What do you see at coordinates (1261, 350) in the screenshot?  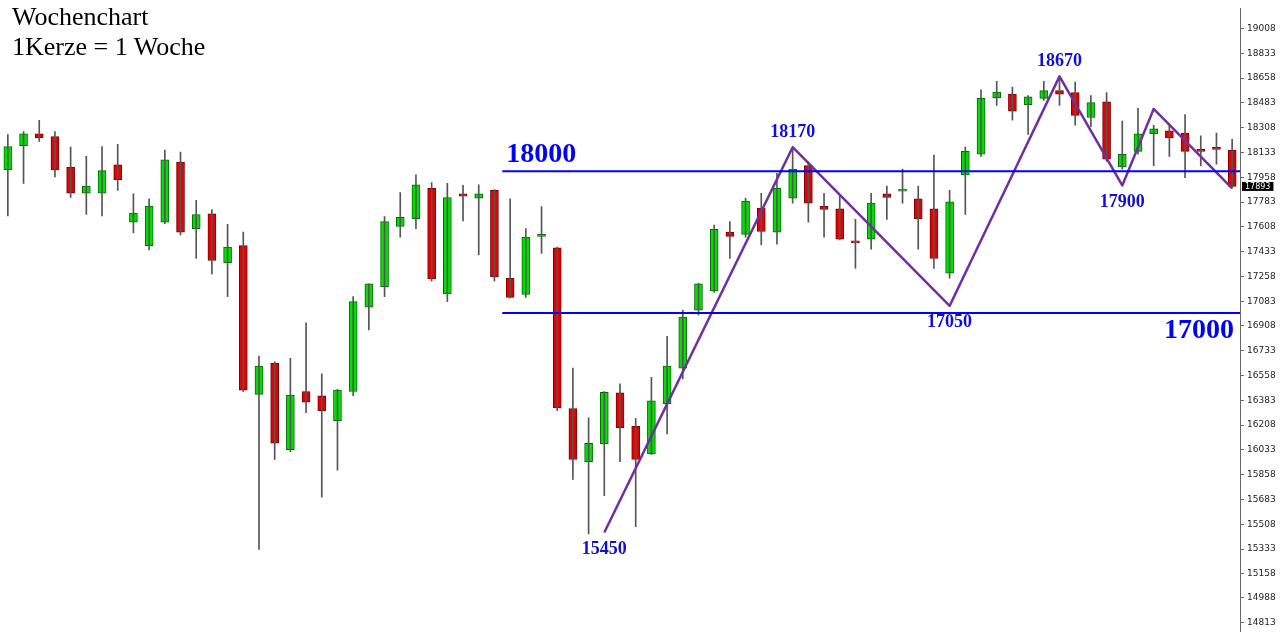 I see `y-tick-label: 16733` at bounding box center [1261, 350].